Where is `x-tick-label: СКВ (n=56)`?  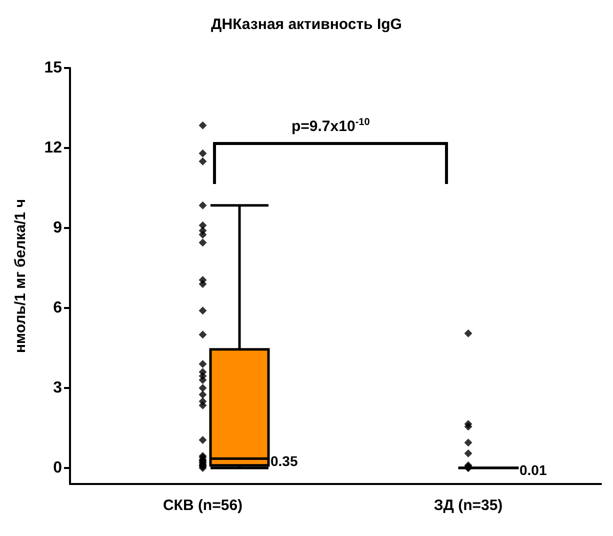 x-tick-label: СКВ (n=56) is located at coordinates (202, 505).